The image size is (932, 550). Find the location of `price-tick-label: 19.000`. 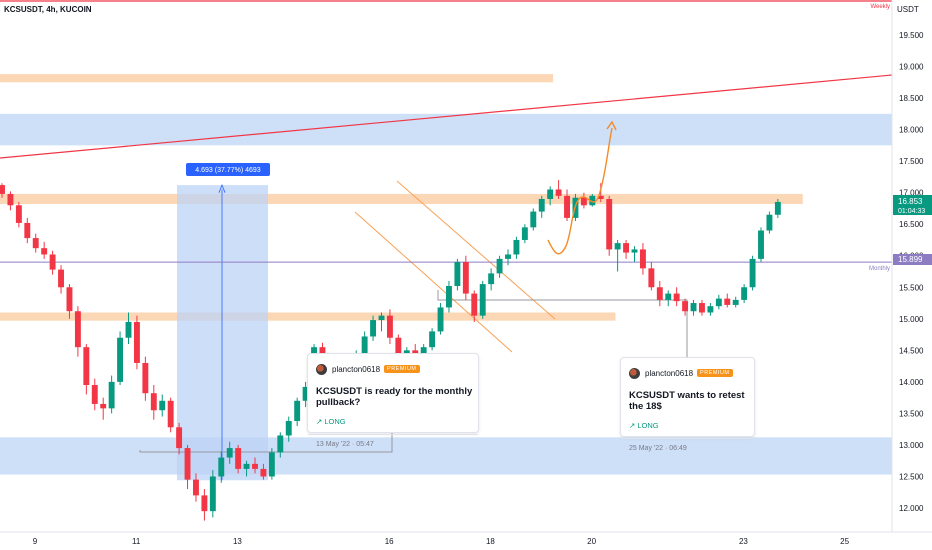

price-tick-label: 19.000 is located at coordinates (911, 67).